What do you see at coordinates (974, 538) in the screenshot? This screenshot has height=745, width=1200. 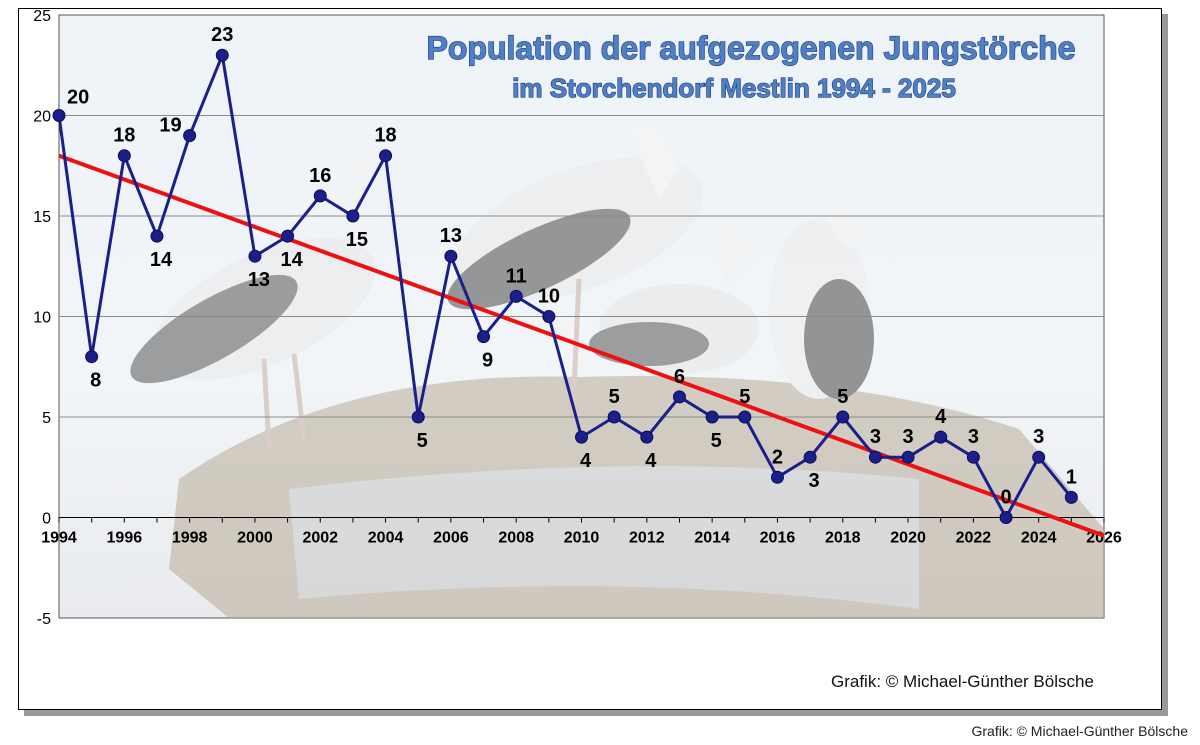 I see `x-tick-label: 2022` at bounding box center [974, 538].